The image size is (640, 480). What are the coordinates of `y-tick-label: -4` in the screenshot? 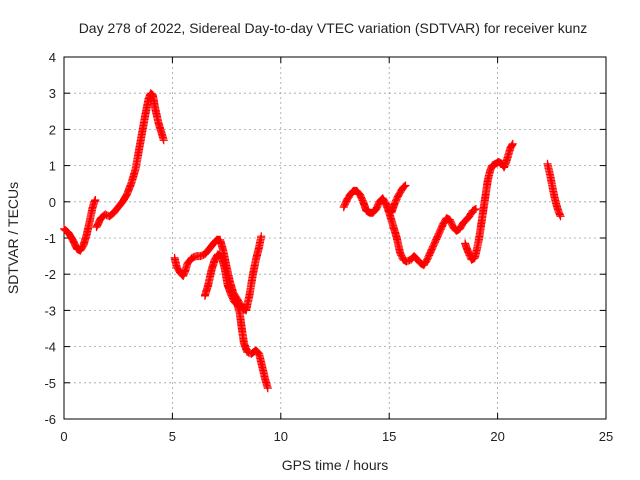 It's located at (50, 347).